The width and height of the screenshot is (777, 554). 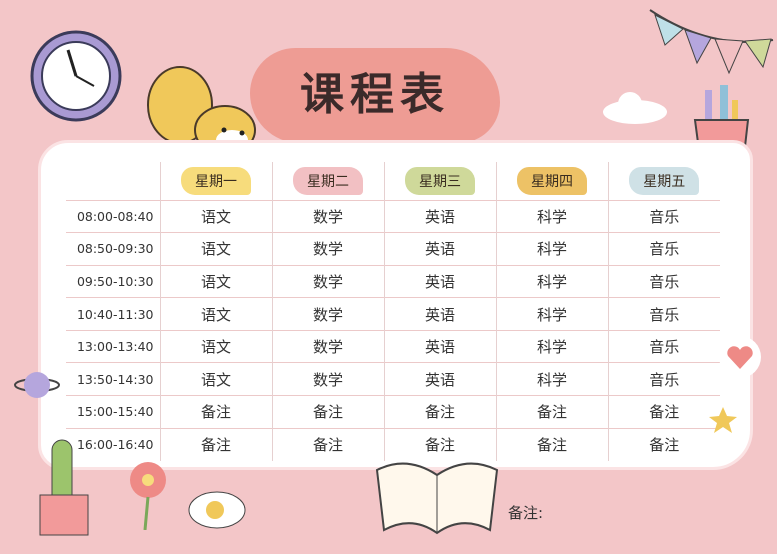 What do you see at coordinates (113, 379) in the screenshot?
I see `time-slot: 13:50-14:30` at bounding box center [113, 379].